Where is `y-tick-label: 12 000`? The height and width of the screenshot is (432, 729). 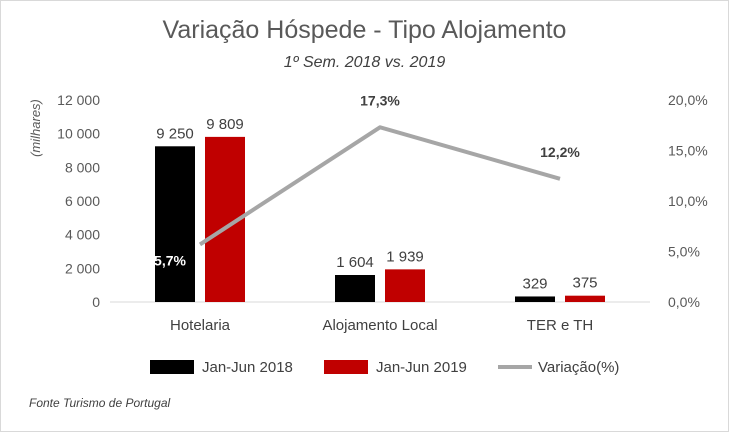 y-tick-label: 12 000 is located at coordinates (78, 100).